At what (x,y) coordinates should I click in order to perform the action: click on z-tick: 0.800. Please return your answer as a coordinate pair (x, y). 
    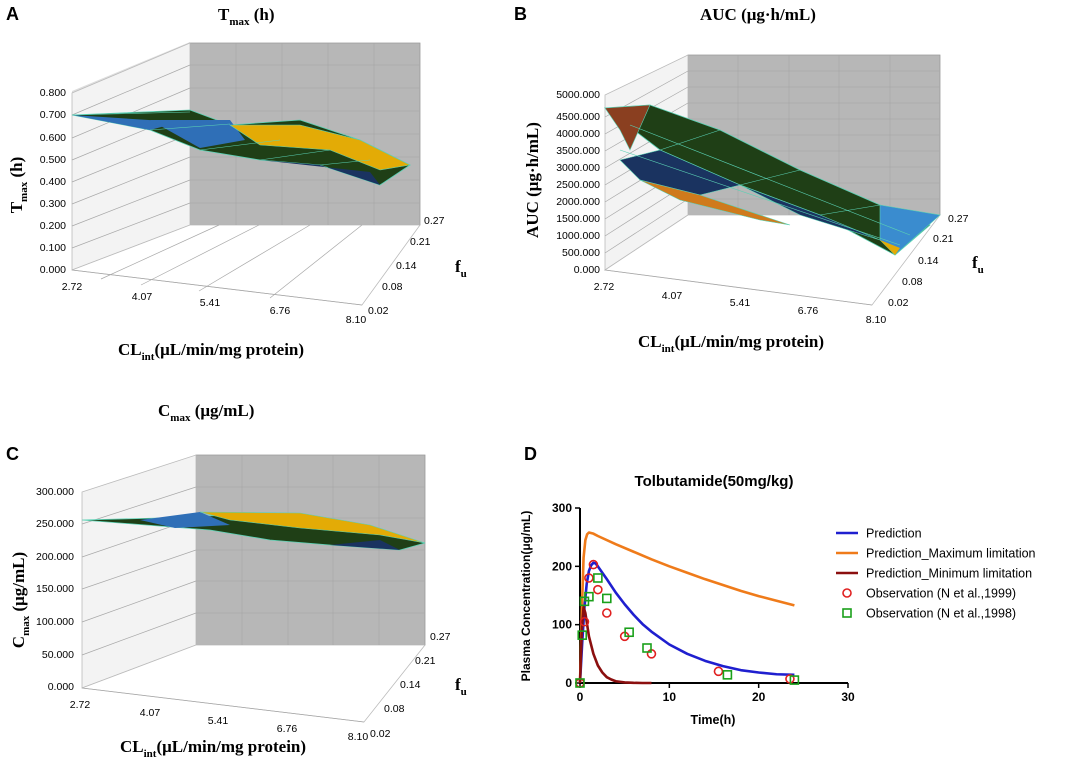
    Looking at the image, I should click on (53, 93).